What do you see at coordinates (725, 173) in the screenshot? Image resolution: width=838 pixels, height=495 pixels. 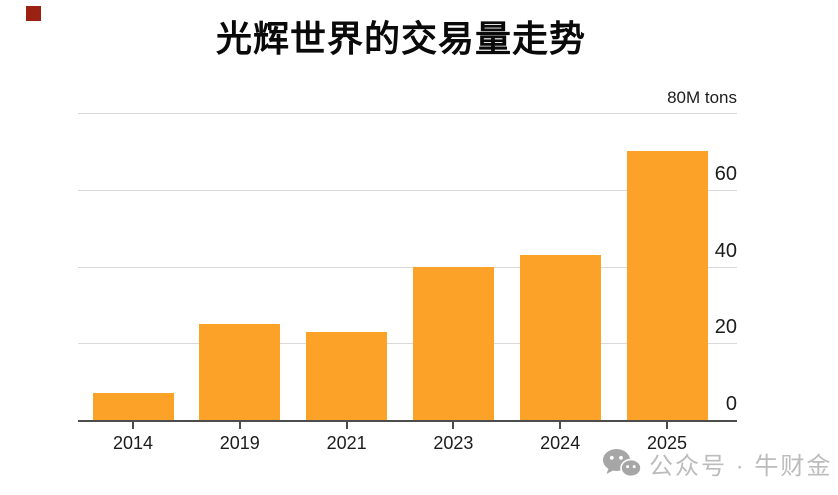 I see `y-tick-label-60: 60` at bounding box center [725, 173].